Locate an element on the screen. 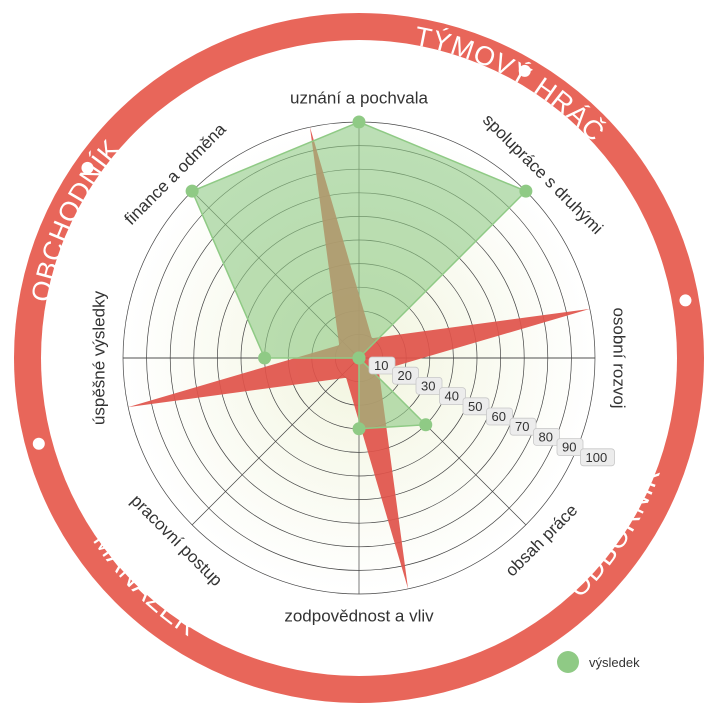  tick-label: 60 is located at coordinates (499, 416).